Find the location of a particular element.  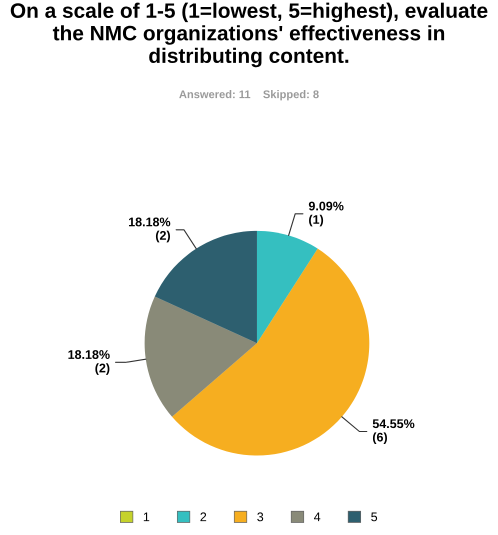

legend-label: 1 is located at coordinates (147, 517).